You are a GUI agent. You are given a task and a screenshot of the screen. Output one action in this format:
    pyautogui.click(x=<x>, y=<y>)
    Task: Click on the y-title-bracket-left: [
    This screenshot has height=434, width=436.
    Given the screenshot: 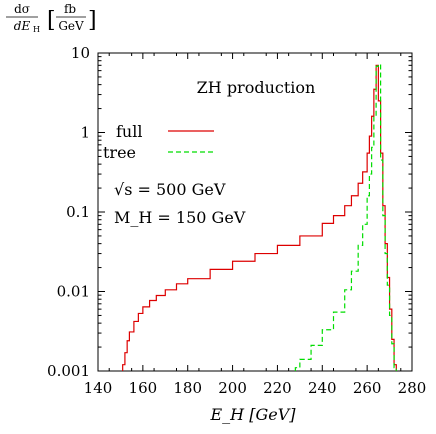 What is the action you would take?
    pyautogui.click(x=51, y=20)
    